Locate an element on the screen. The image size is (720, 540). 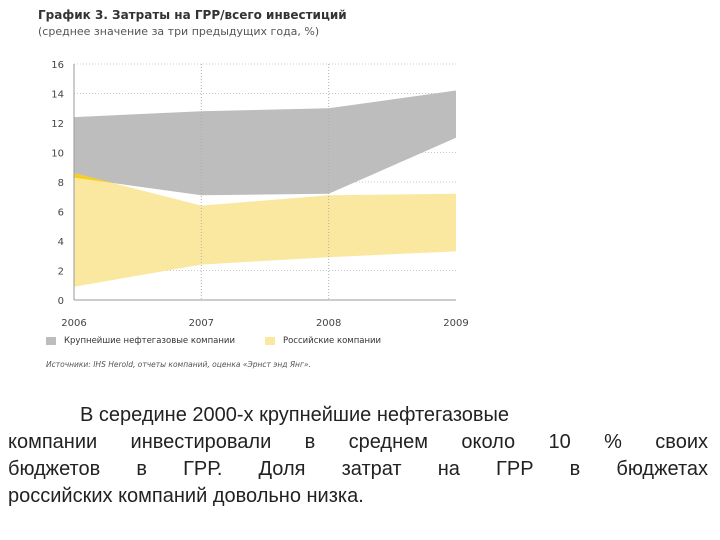
y-tick-label-3: 6 is located at coordinates (61, 213).